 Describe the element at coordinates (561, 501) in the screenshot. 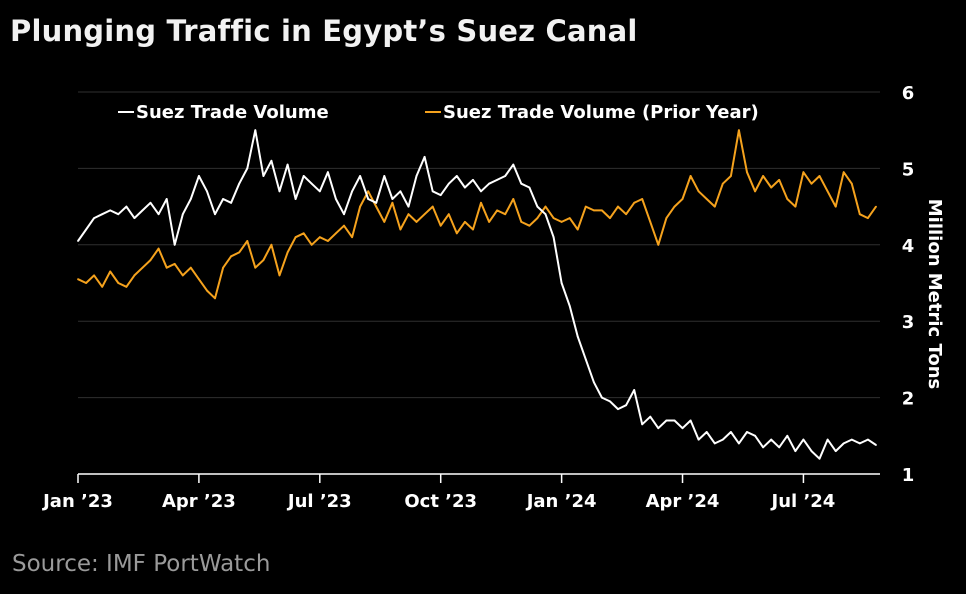

I see `x-tick-label: Jan ’24` at that location.